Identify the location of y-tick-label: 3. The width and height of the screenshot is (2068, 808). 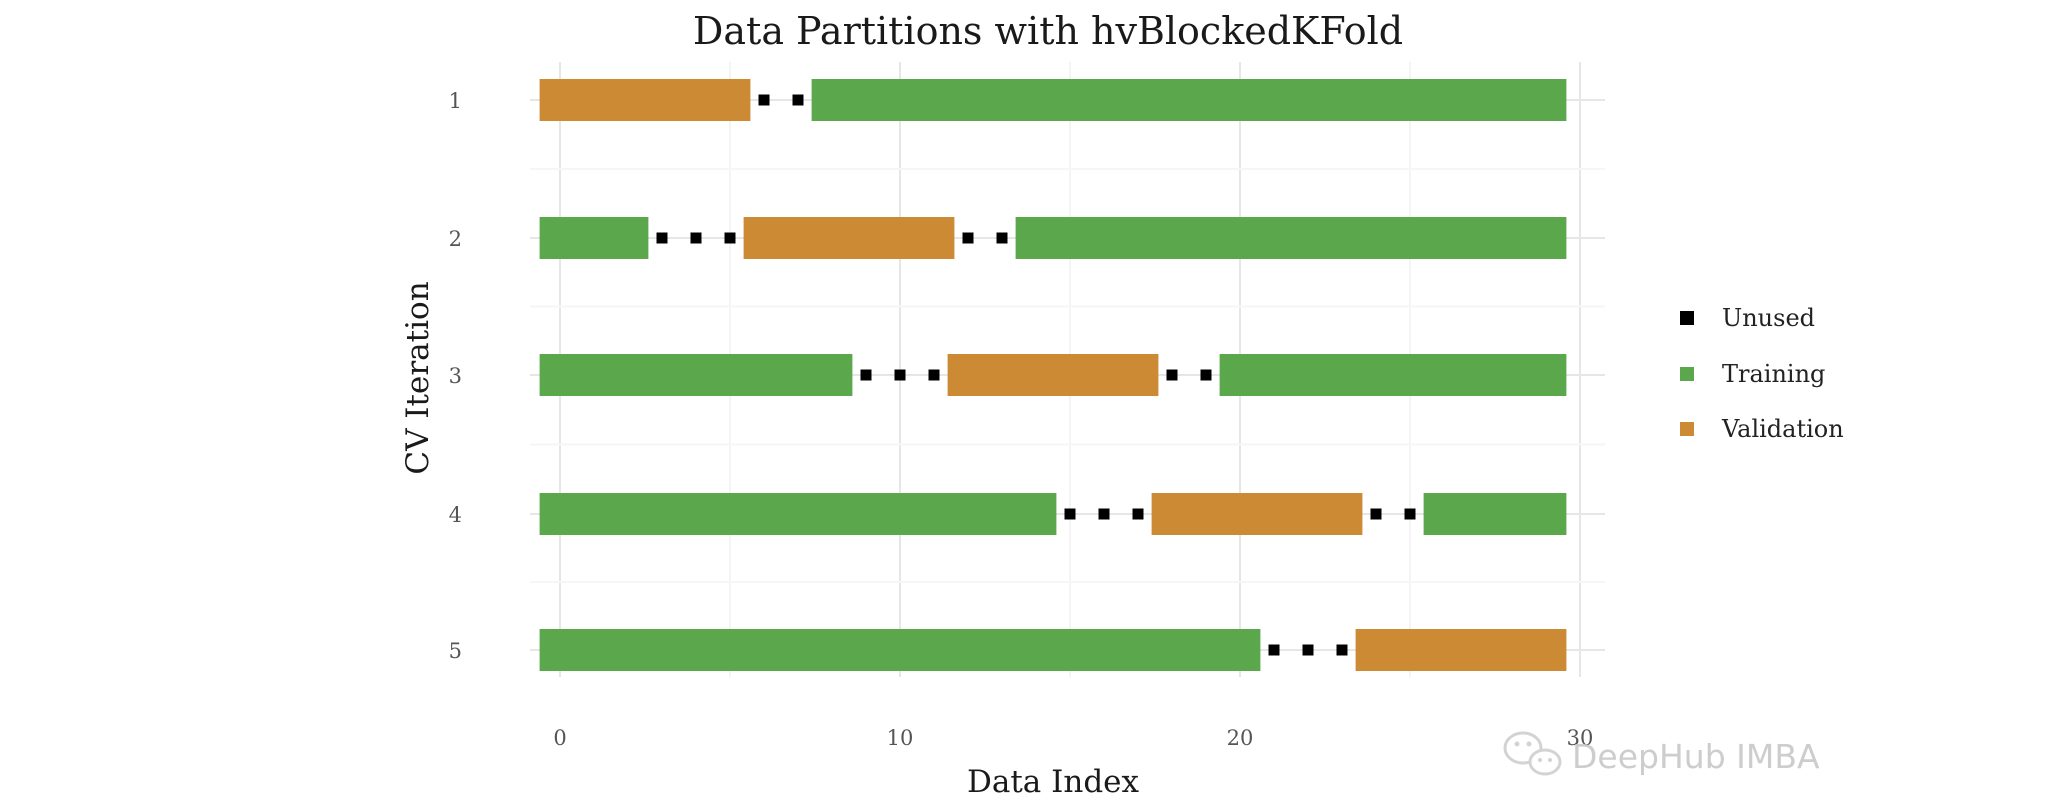
(455, 376).